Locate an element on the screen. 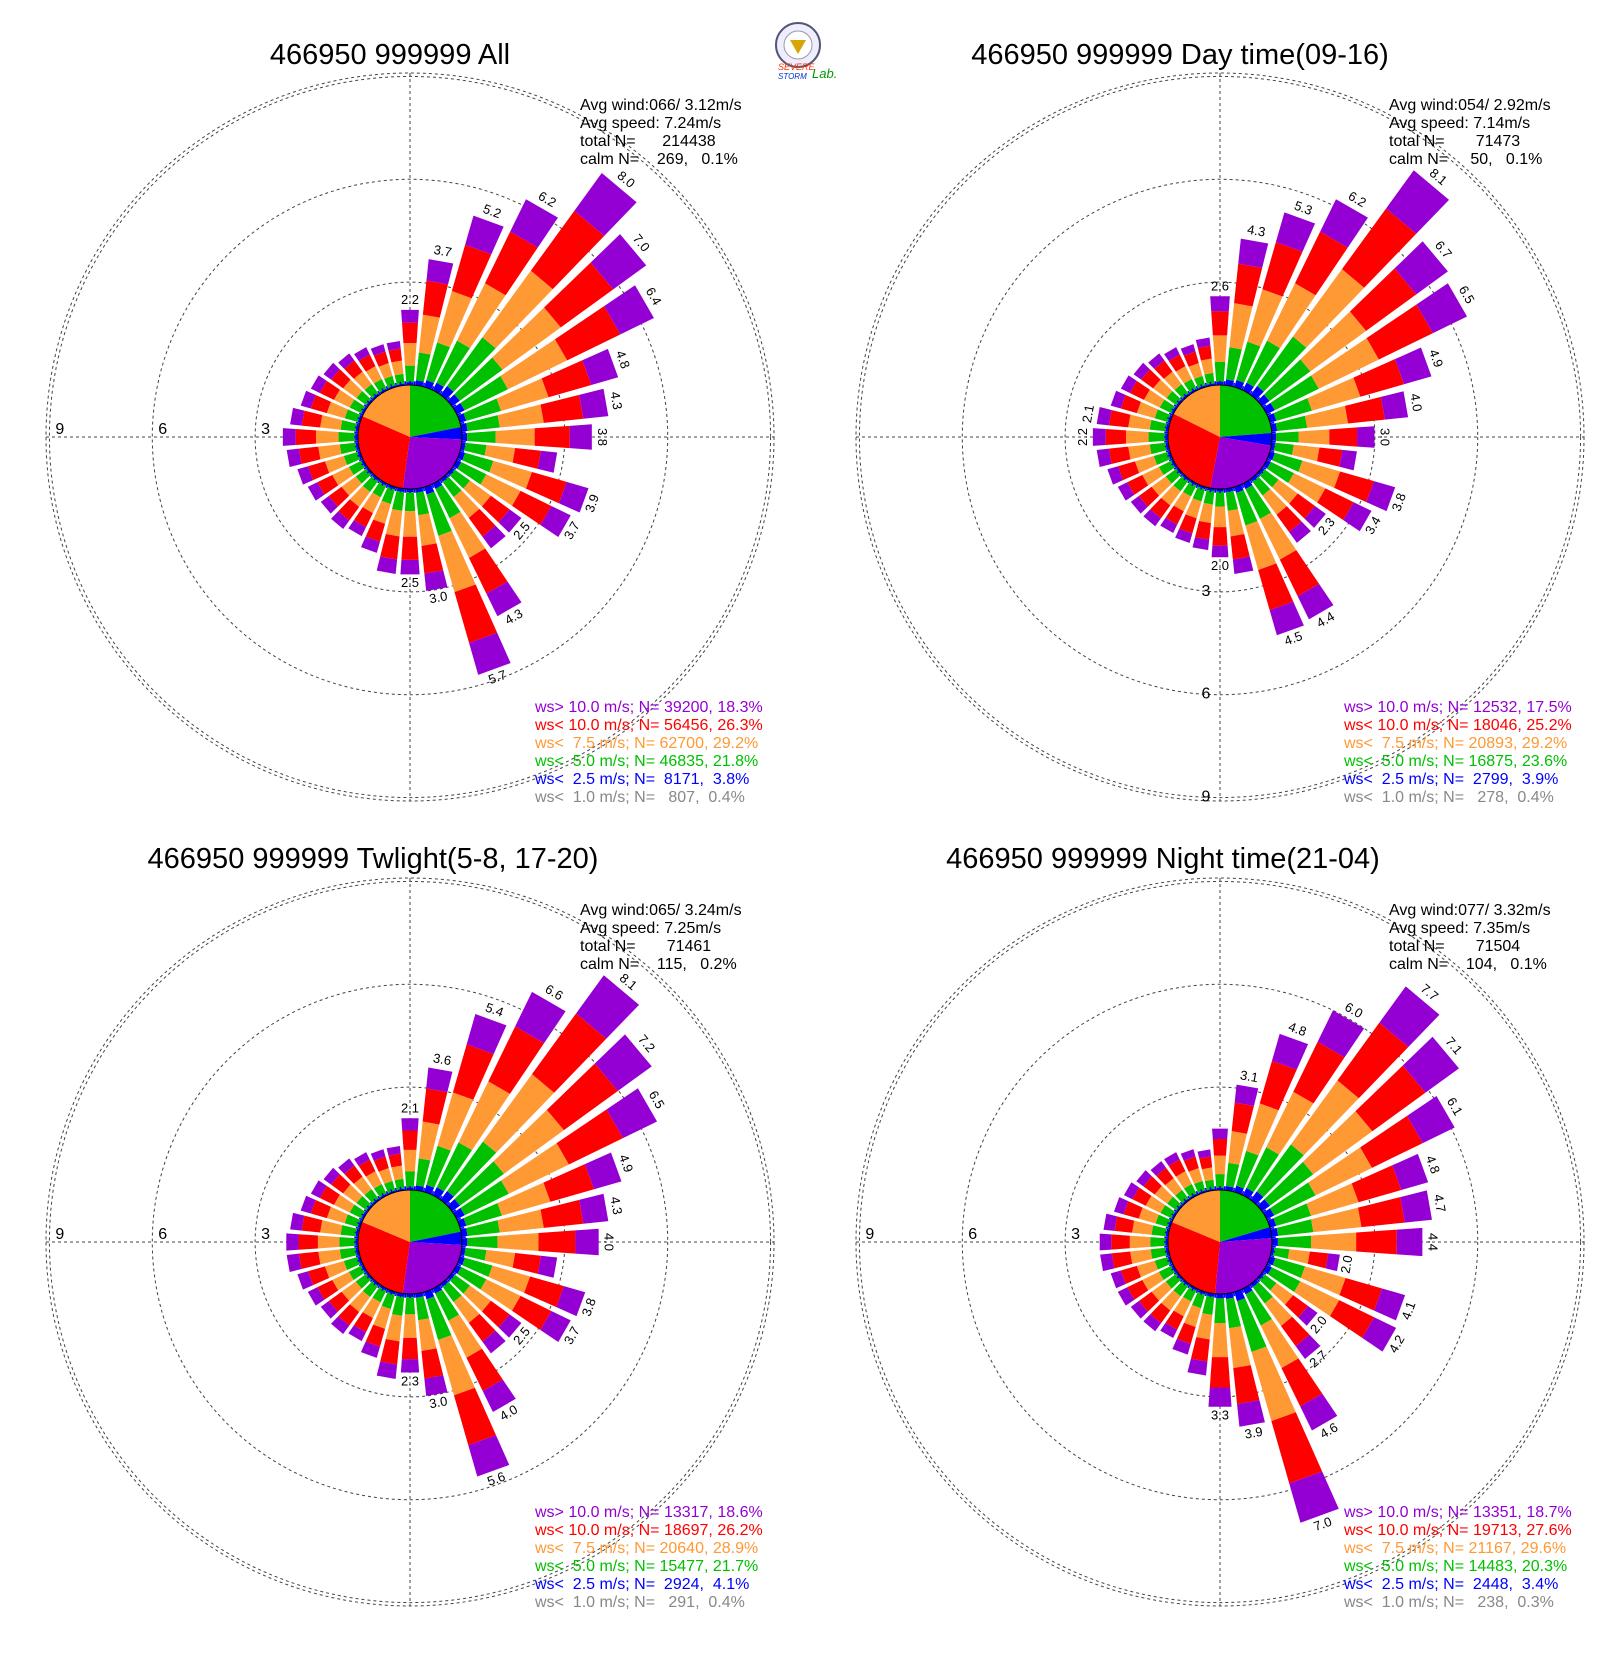  stat-line: Avg wind:054/ 2.92m/s is located at coordinates (1470, 105).